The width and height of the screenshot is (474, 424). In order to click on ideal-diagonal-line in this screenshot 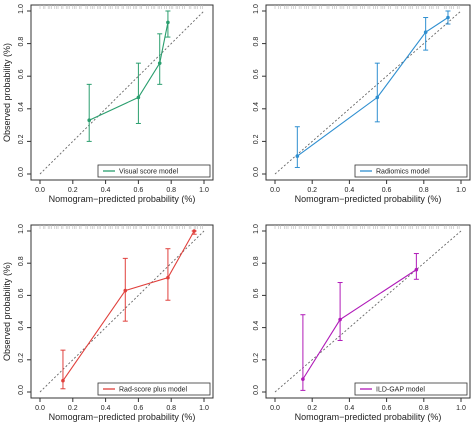, I will do `click(122, 92)`.